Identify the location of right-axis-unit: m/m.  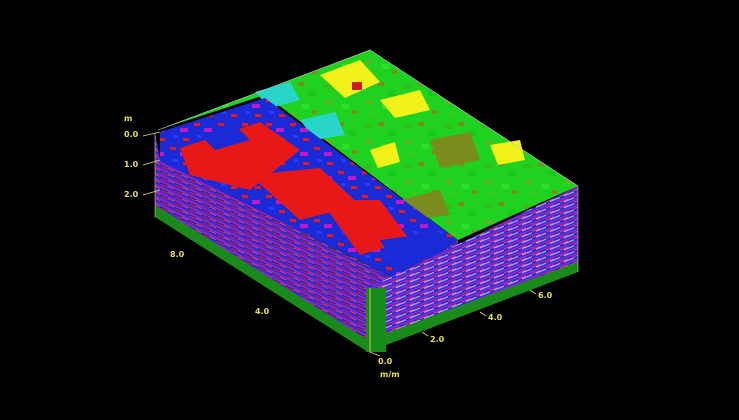
(390, 374).